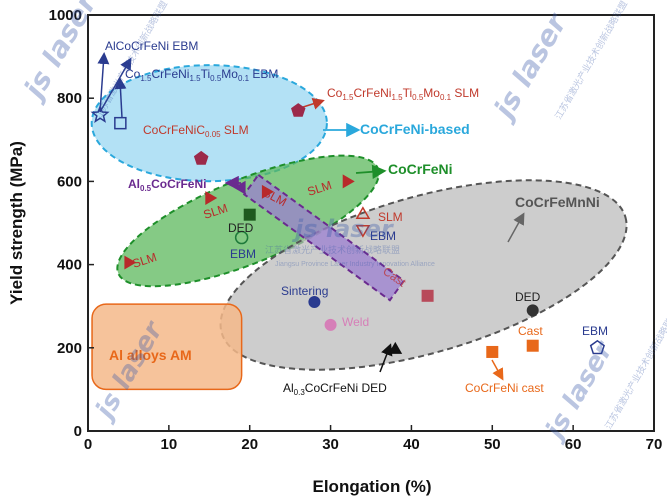  Describe the element at coordinates (504, 388) in the screenshot. I see `annotation-cocrfeni-cast: CoCrFeNi cast` at that location.